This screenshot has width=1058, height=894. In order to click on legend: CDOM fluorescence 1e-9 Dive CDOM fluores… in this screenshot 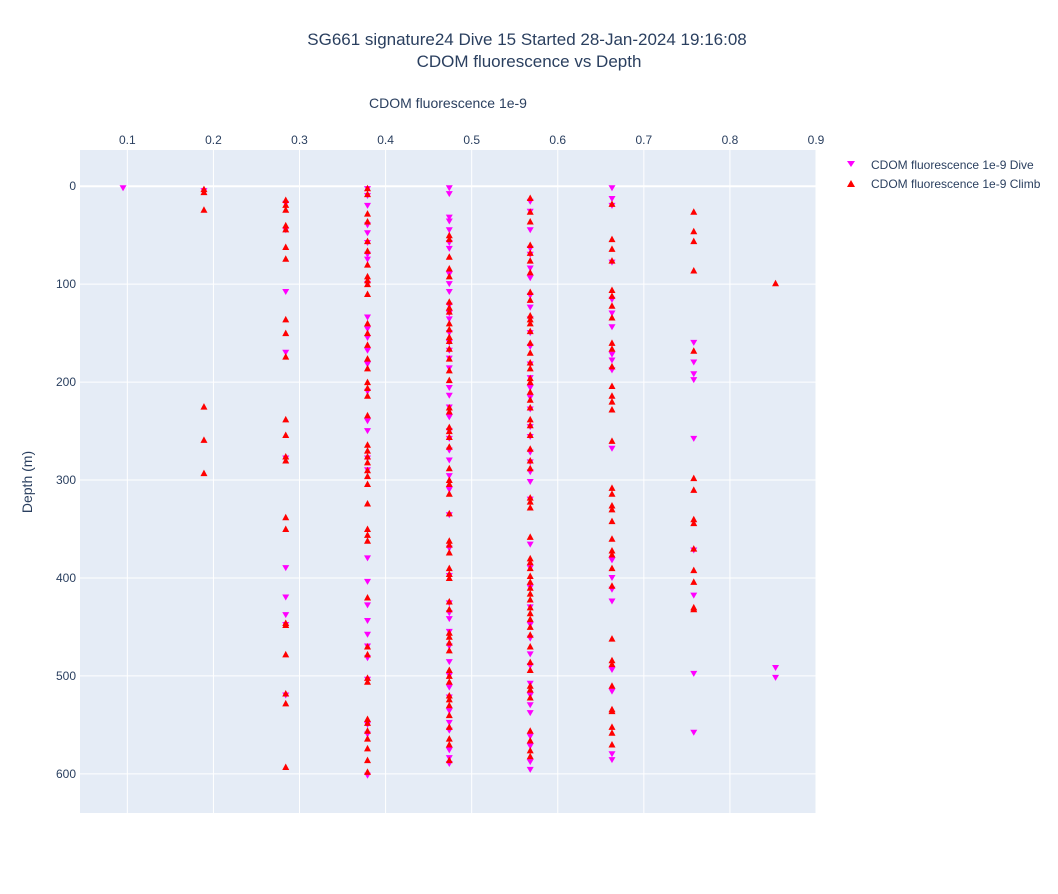, I will do `click(944, 174)`.